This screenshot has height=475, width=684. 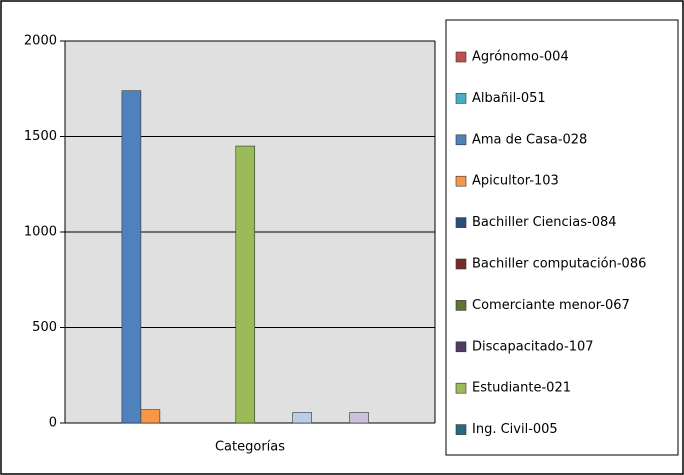 I want to click on legend-label: Bachiller Ciencias-084, so click(x=544, y=222).